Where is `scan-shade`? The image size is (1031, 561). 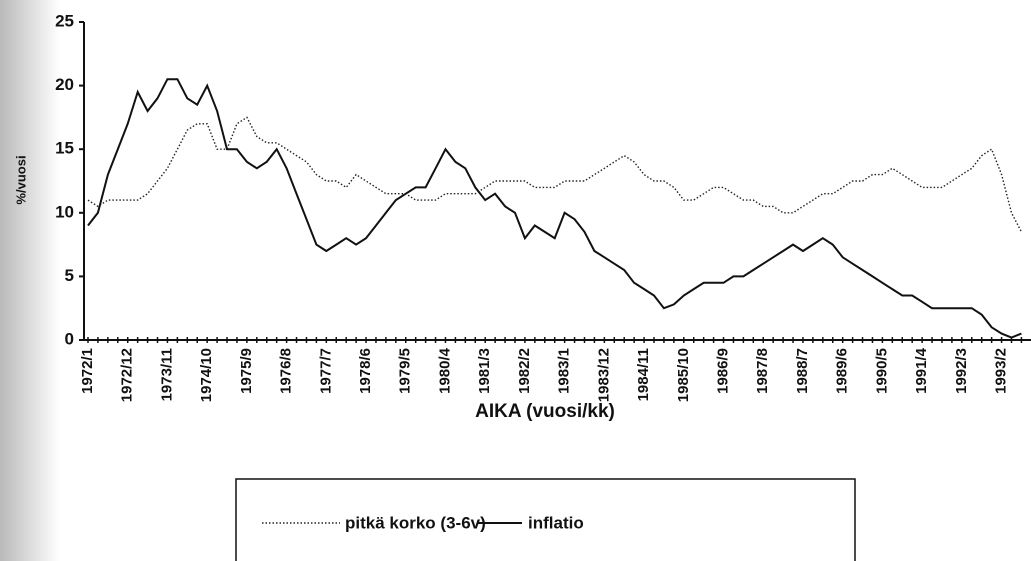
scan-shade is located at coordinates (30, 280).